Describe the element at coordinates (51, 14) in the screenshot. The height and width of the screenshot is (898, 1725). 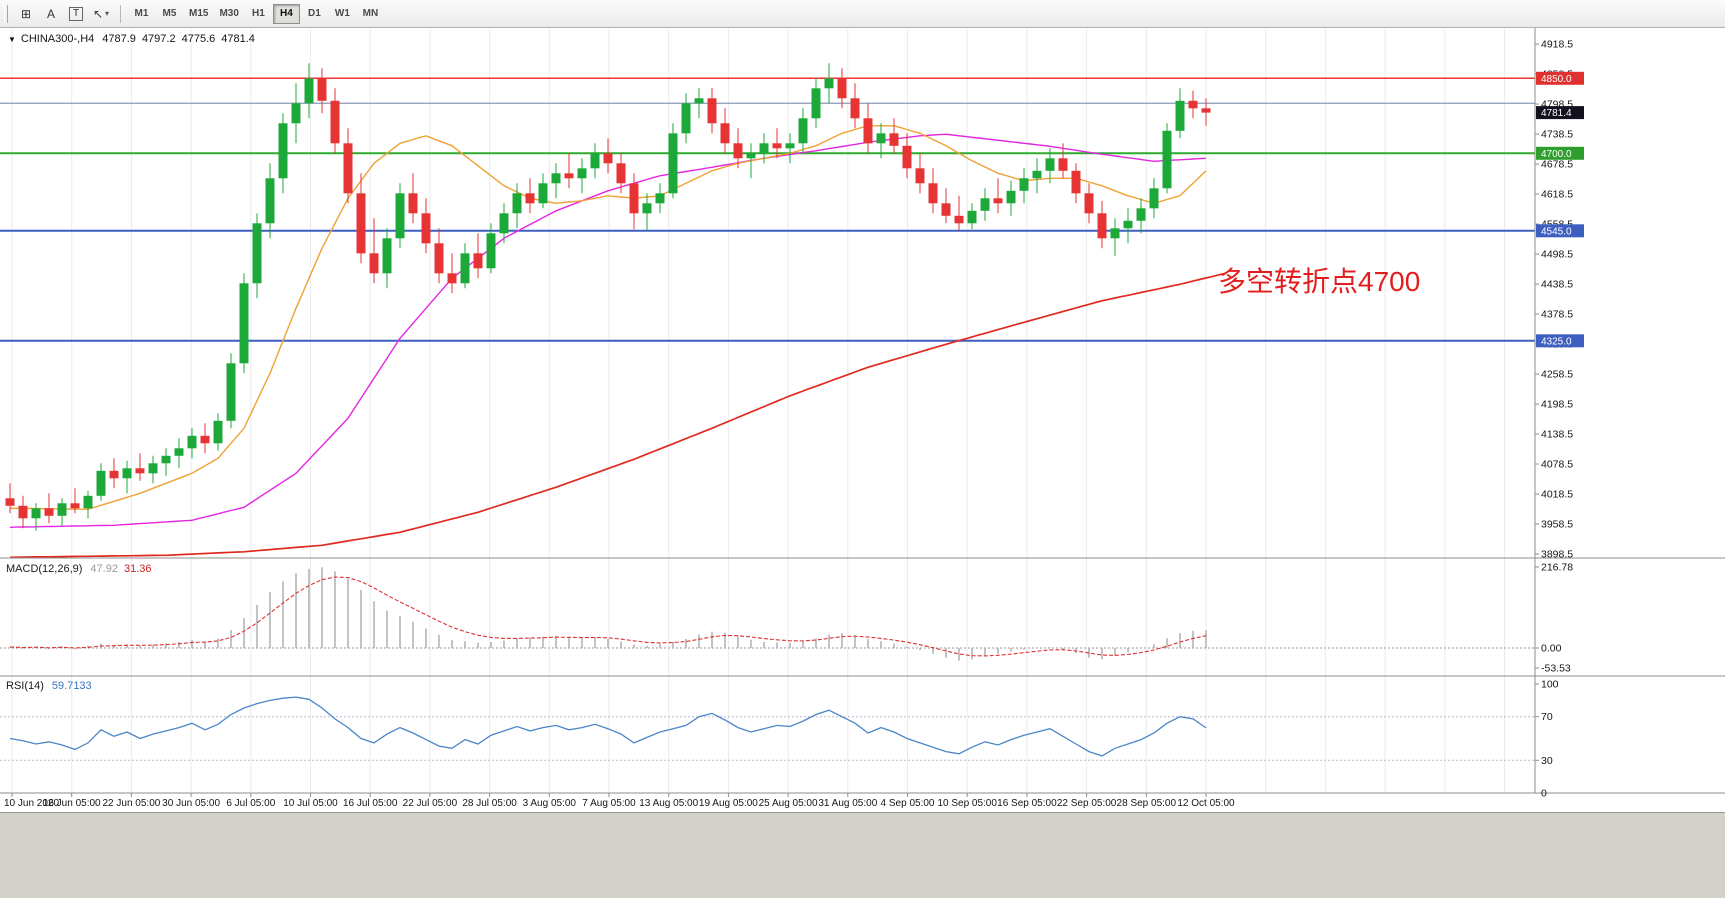
I see `text-label-tool-button: A` at that location.